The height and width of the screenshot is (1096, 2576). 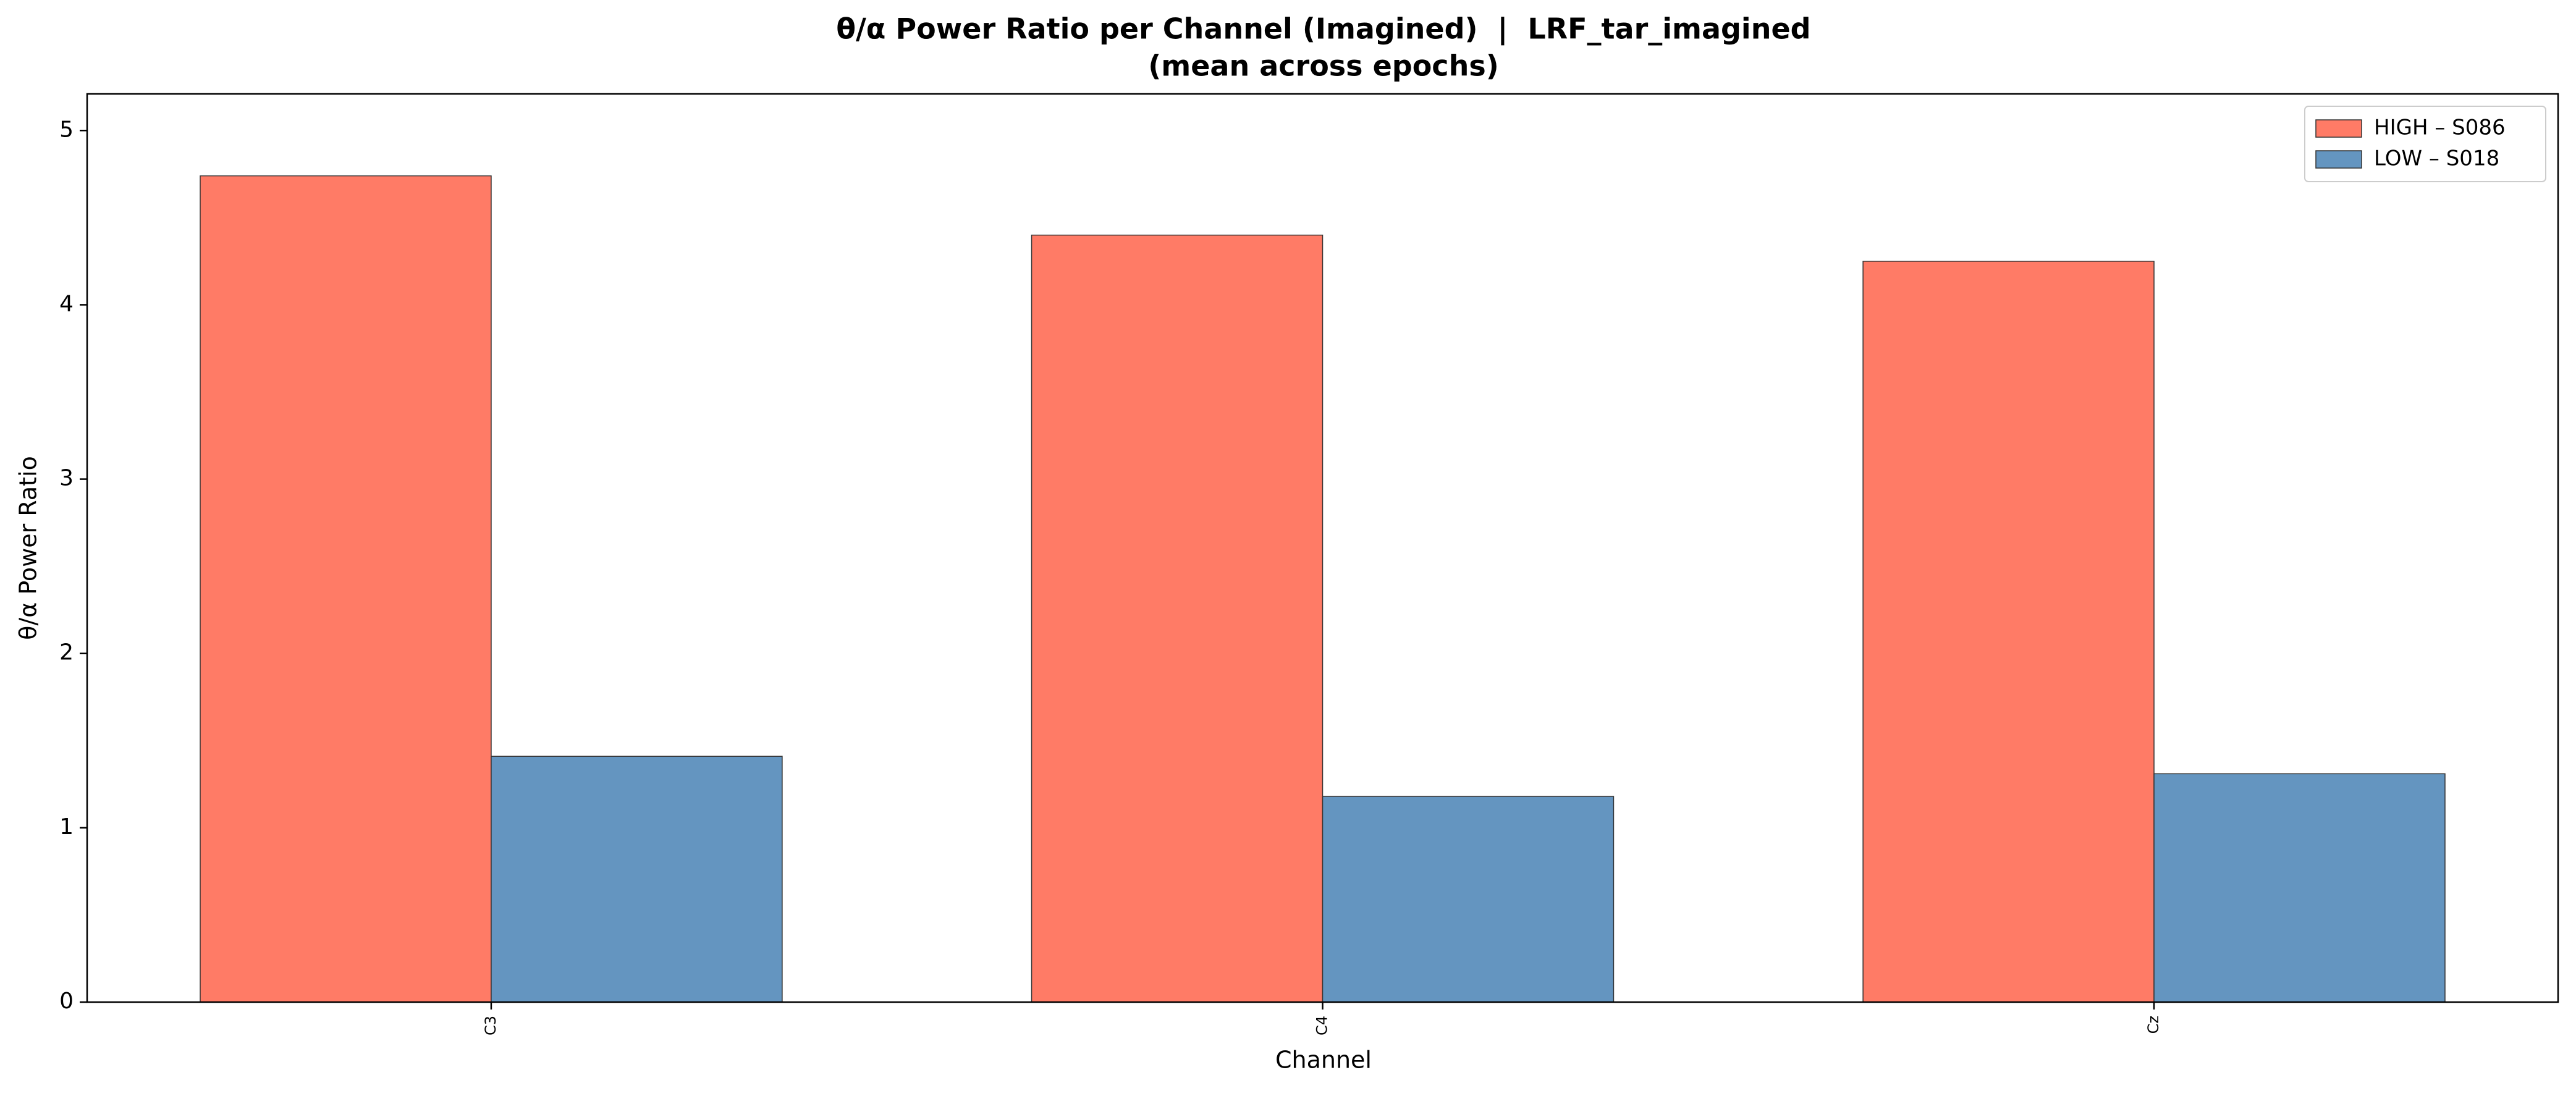 What do you see at coordinates (490, 1025) in the screenshot?
I see `x-tick-label: C3` at bounding box center [490, 1025].